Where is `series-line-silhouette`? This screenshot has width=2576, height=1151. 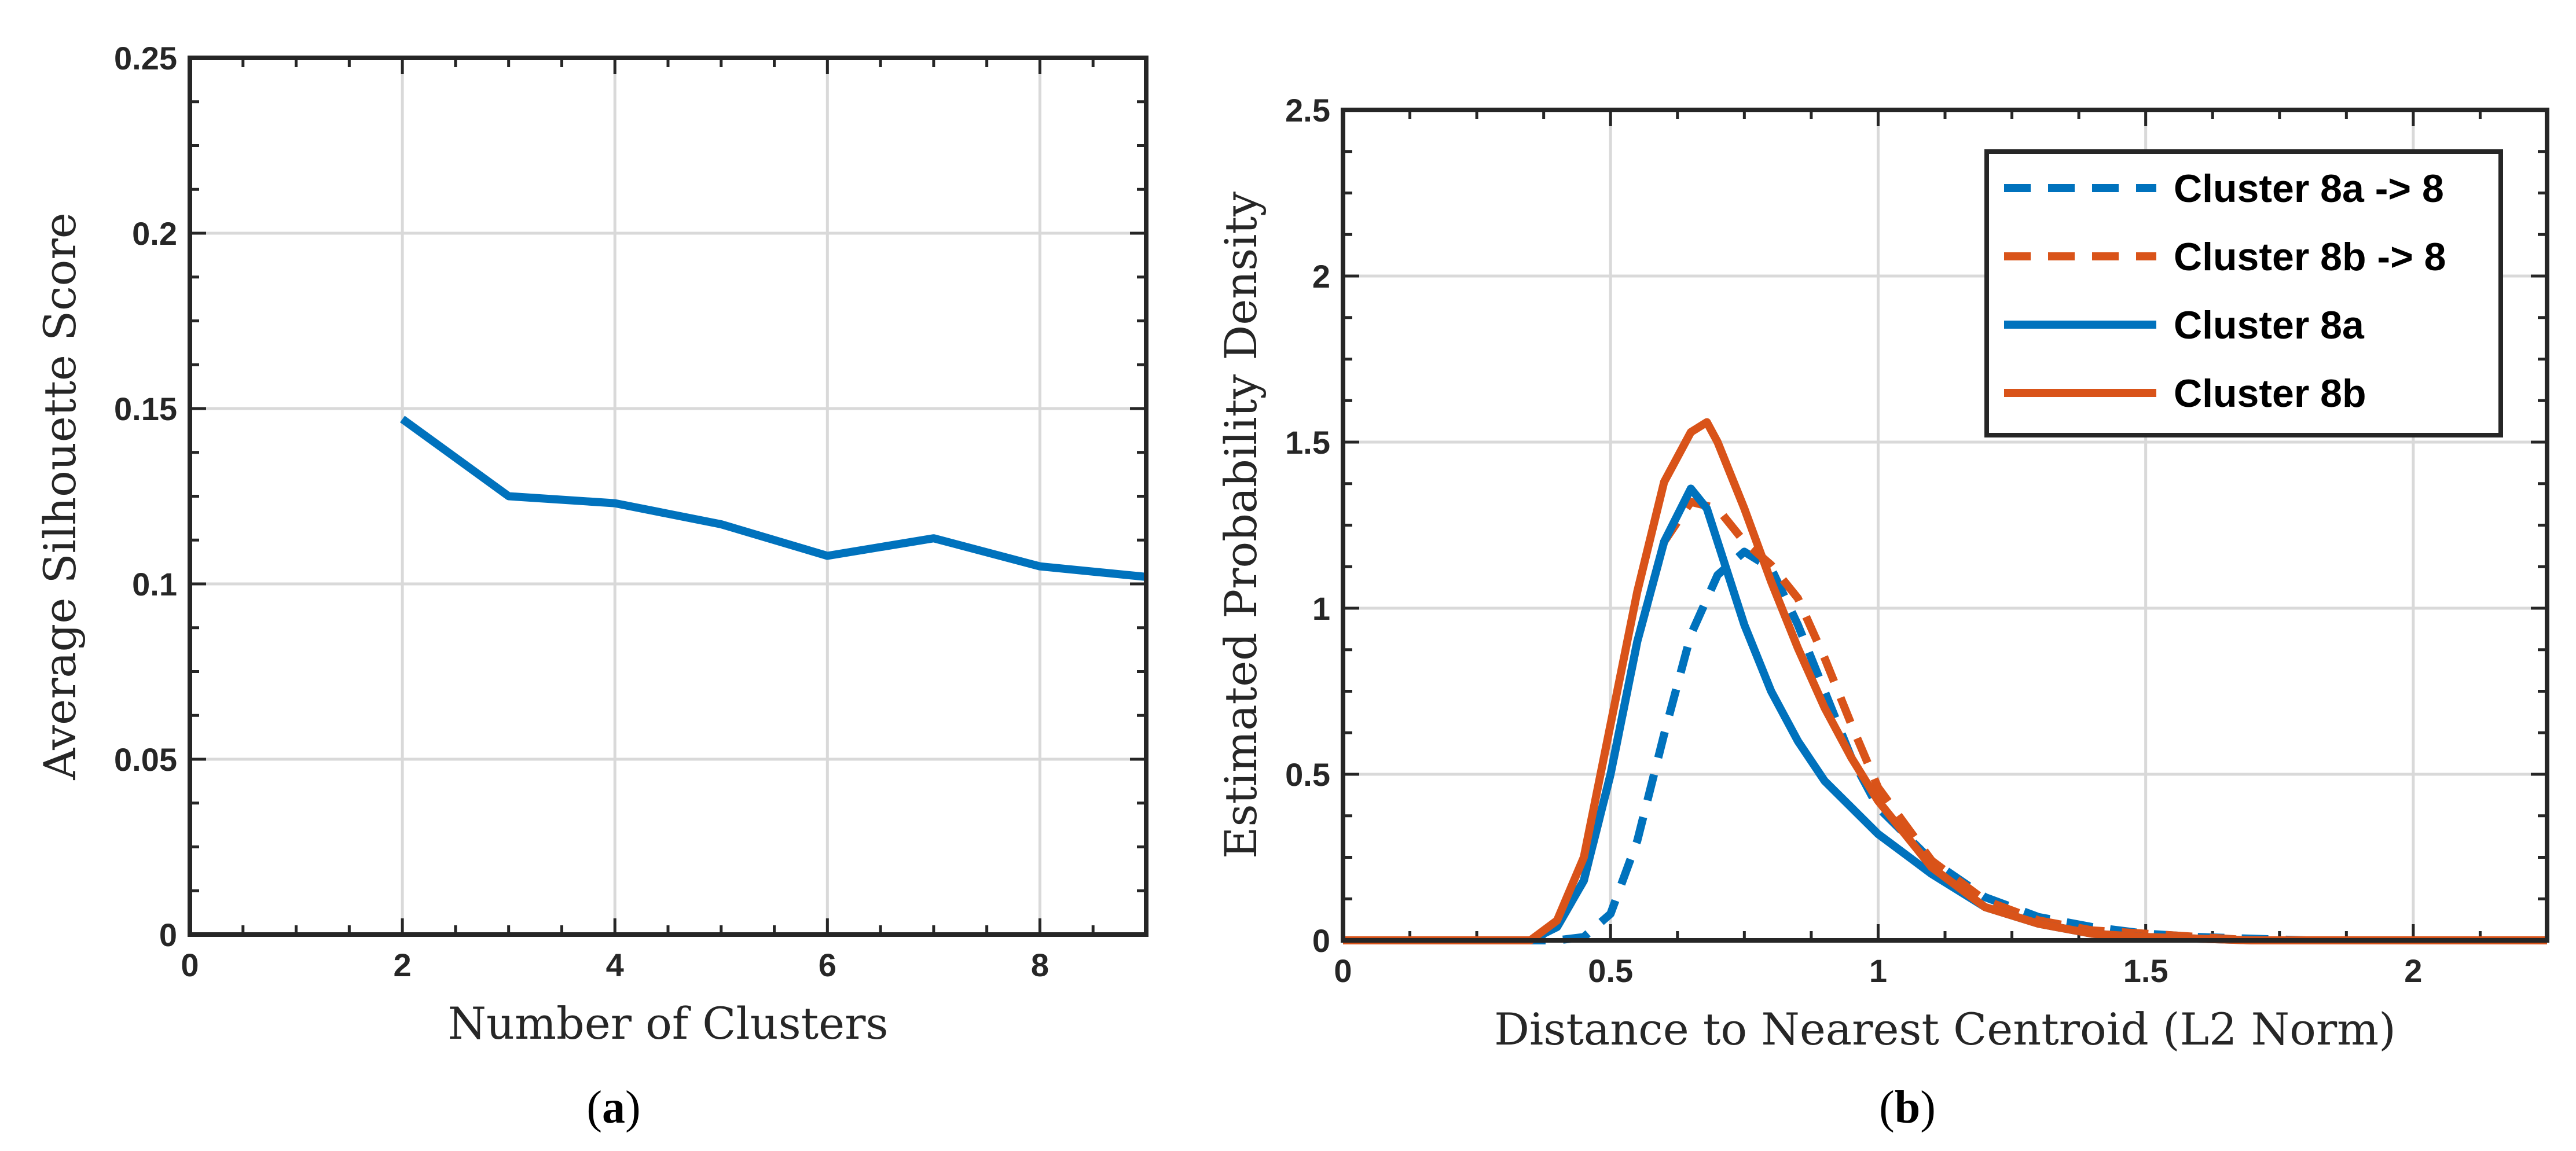 series-line-silhouette is located at coordinates (773, 498).